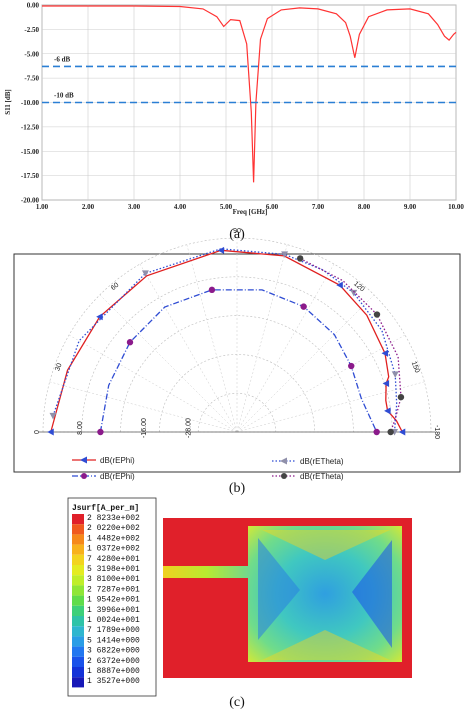 The width and height of the screenshot is (474, 711). Describe the element at coordinates (31, 79) in the screenshot. I see `y-tick-label: -7.50` at that location.